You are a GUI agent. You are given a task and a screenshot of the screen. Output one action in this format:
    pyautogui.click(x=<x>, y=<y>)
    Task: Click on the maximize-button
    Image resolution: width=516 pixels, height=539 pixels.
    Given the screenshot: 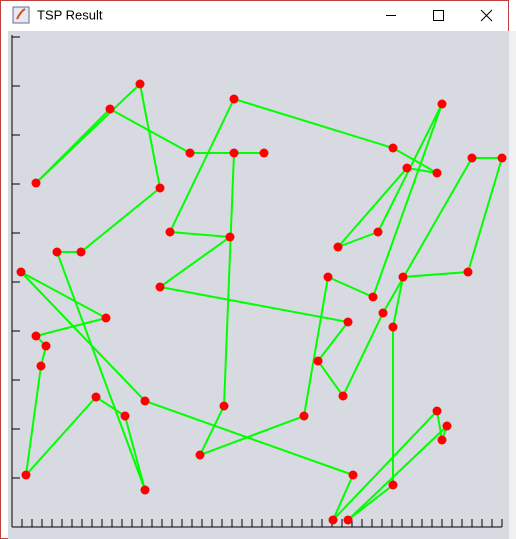 What is the action you would take?
    pyautogui.click(x=438, y=15)
    